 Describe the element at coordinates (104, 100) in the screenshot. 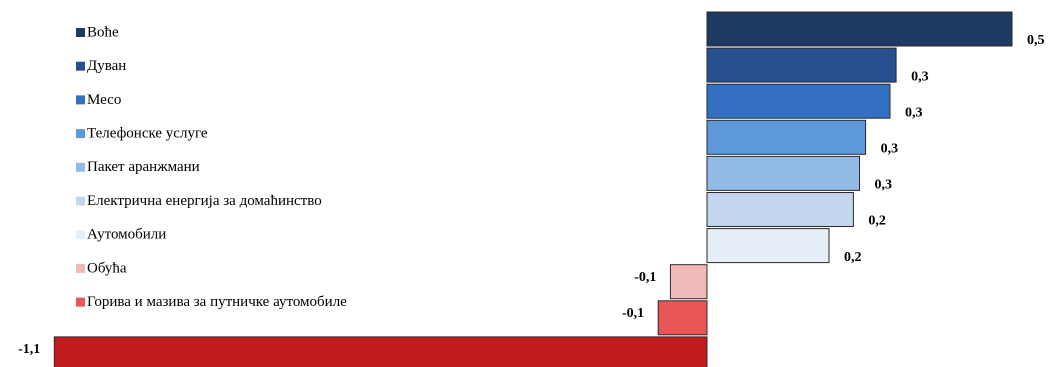

I see `legend-label: Месо` at that location.